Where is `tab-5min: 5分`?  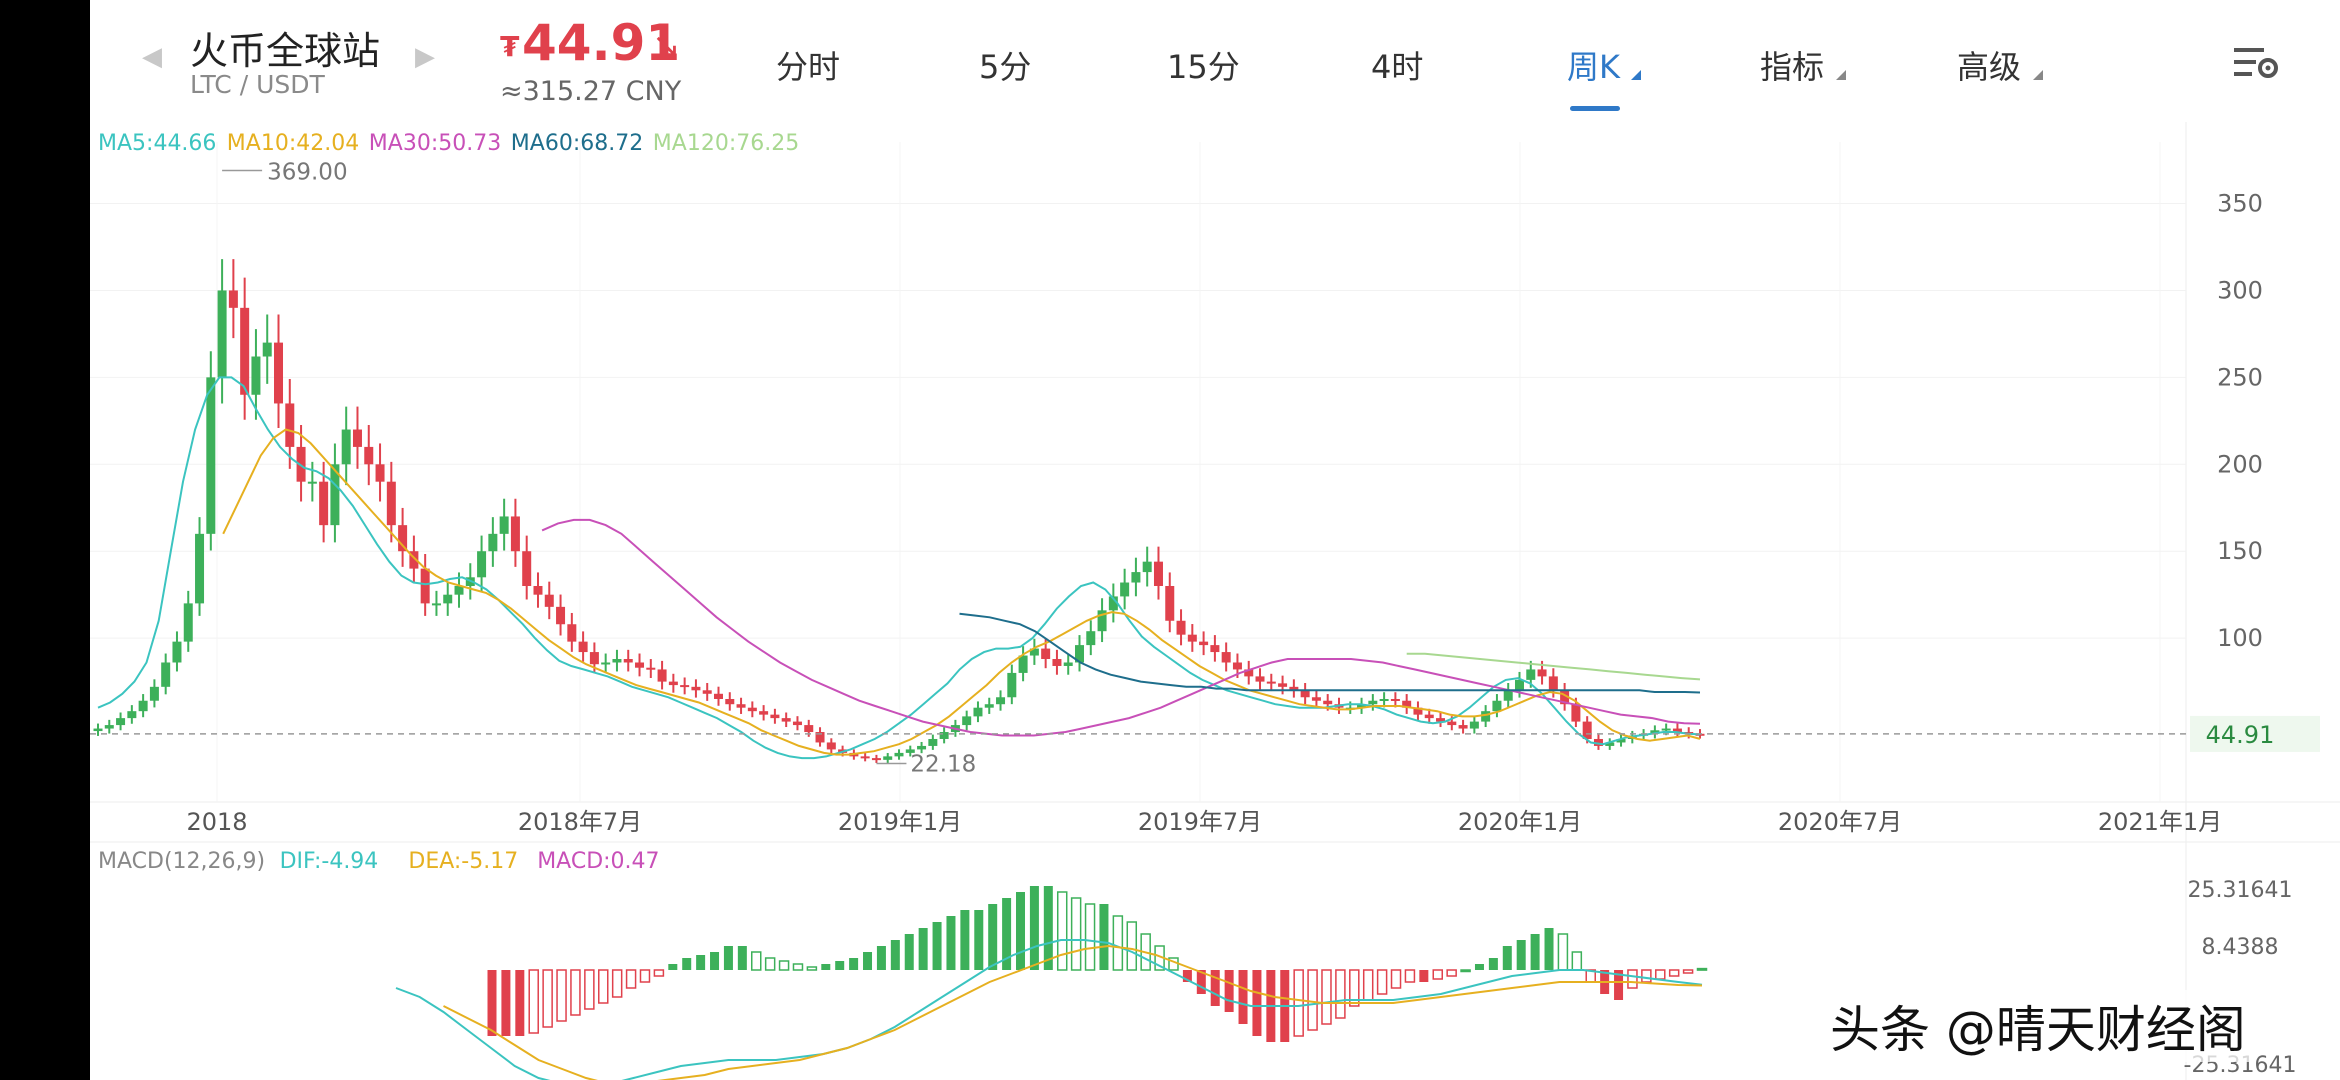
tab-5min: 5分 is located at coordinates (1005, 67).